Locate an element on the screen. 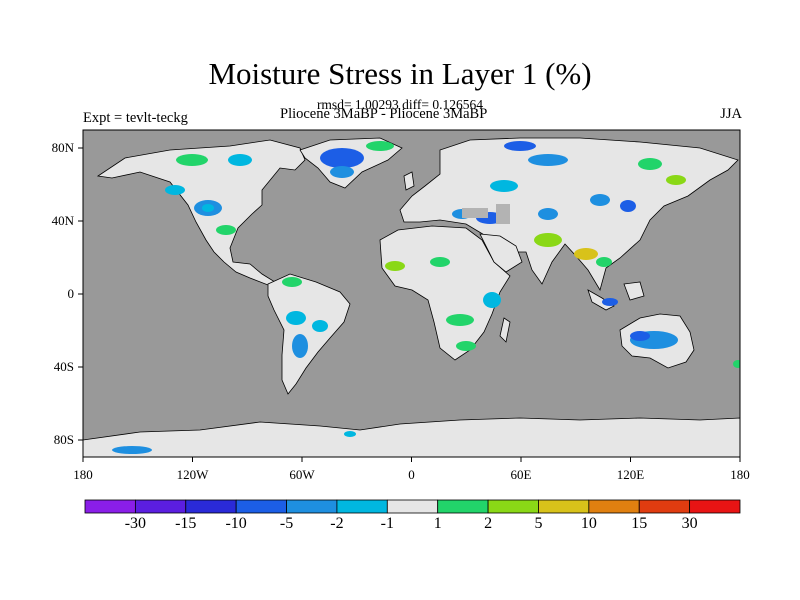 The height and width of the screenshot is (600, 800). lon-tick-label: 120E is located at coordinates (631, 474).